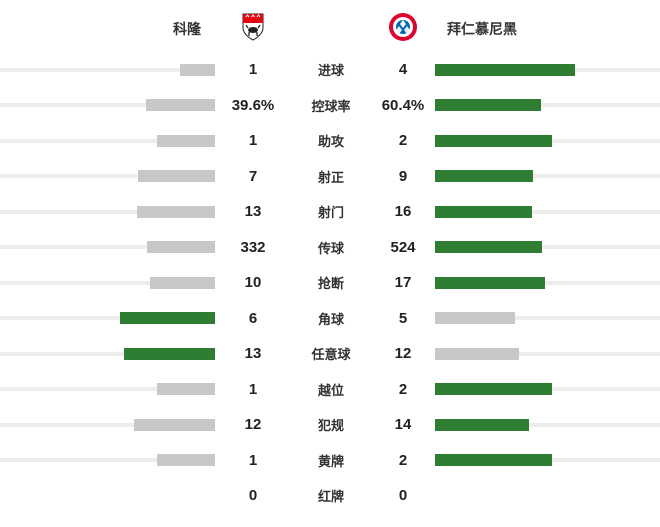 Image resolution: width=660 pixels, height=527 pixels. What do you see at coordinates (253, 247) in the screenshot?
I see `home-value: 332` at bounding box center [253, 247].